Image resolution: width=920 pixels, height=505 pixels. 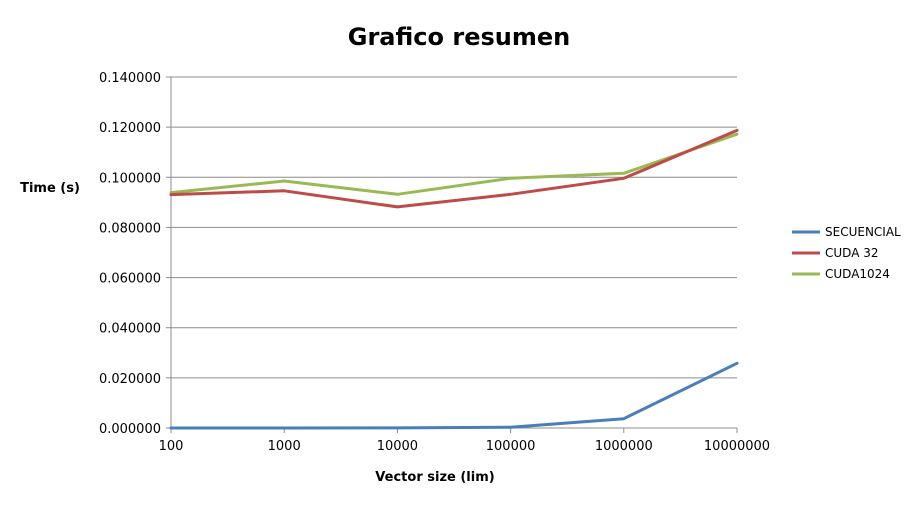 I want to click on legend-label: CUDA 32, so click(x=851, y=253).